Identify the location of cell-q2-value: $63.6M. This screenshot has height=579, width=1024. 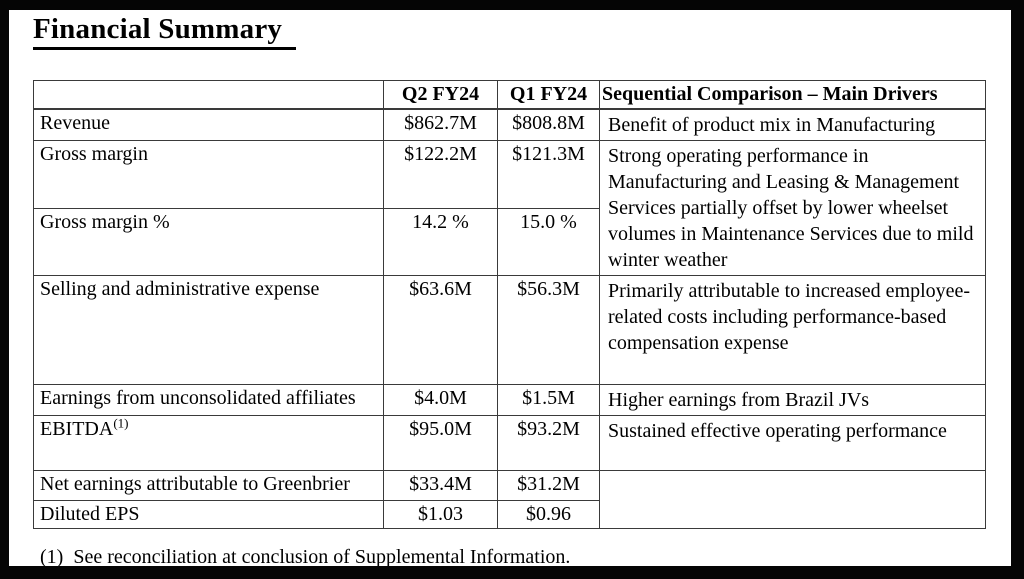
(440, 329).